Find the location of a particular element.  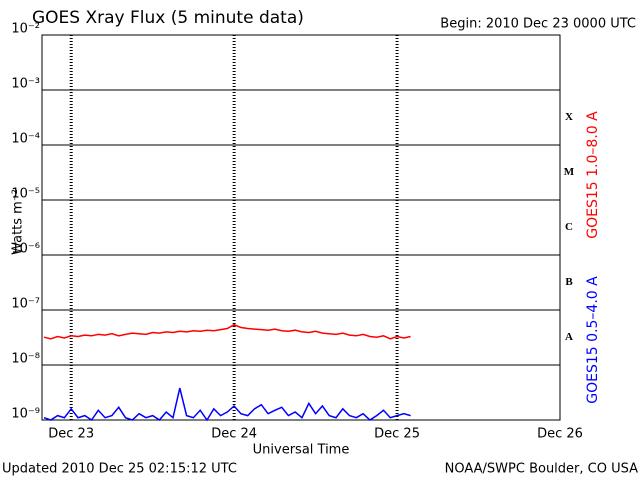

y-tick-label: 10⁻³ is located at coordinates (25, 84).